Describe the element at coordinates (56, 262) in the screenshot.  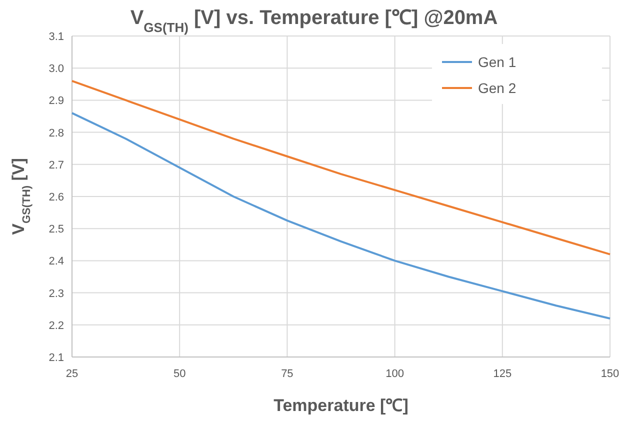
I see `y-tick-label: 2.4` at that location.